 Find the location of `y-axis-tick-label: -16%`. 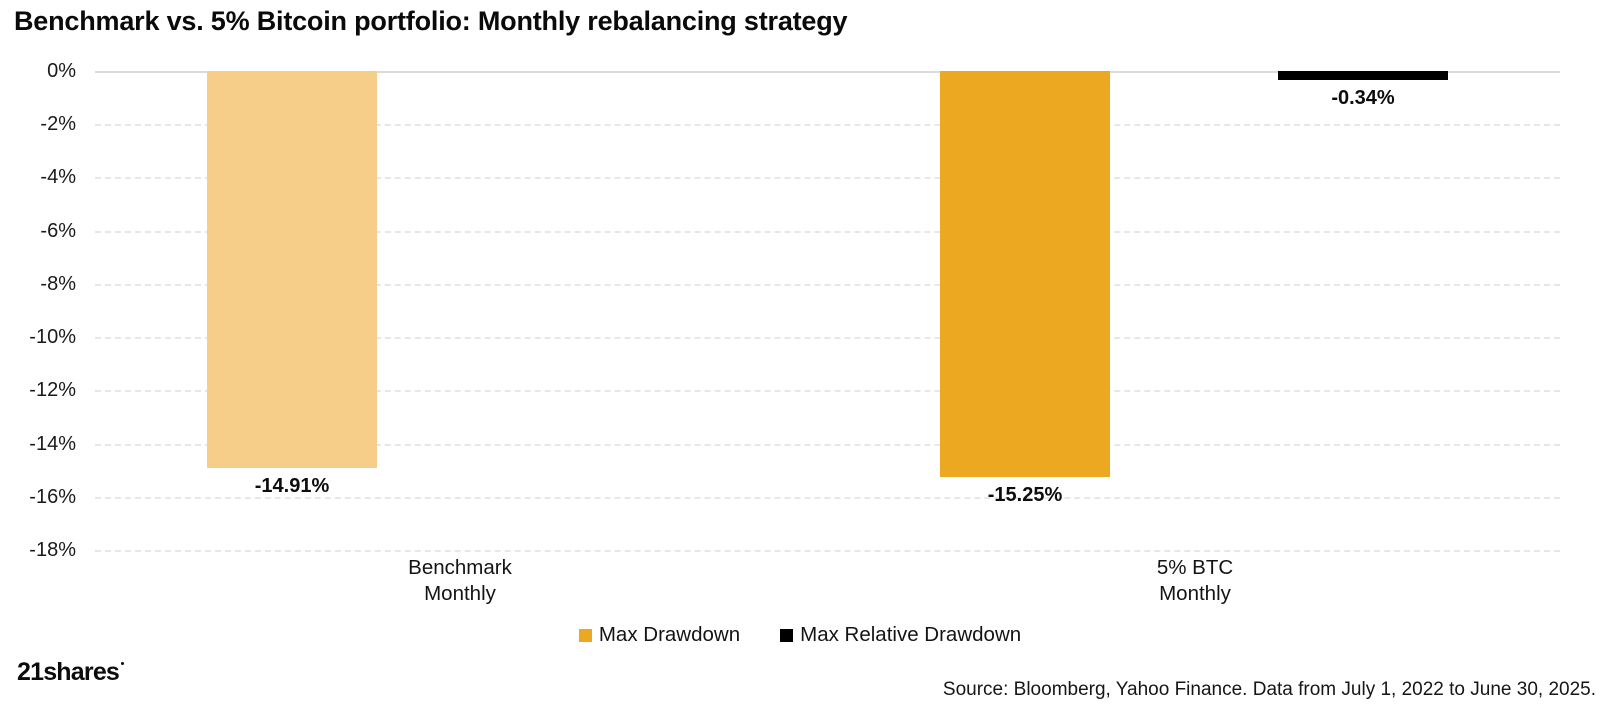

y-axis-tick-label: -16% is located at coordinates (52, 497).